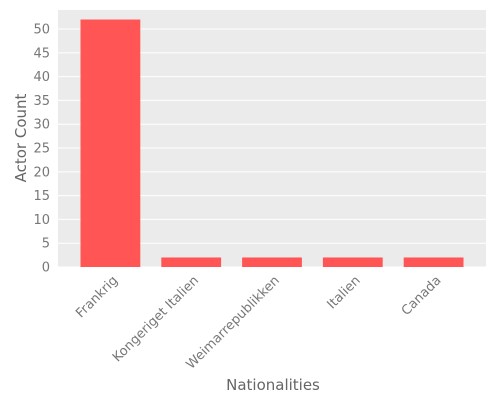 Image resolution: width=500 pixels, height=400 pixels. Describe the element at coordinates (46, 268) in the screenshot. I see `y-tick-label: 0` at that location.